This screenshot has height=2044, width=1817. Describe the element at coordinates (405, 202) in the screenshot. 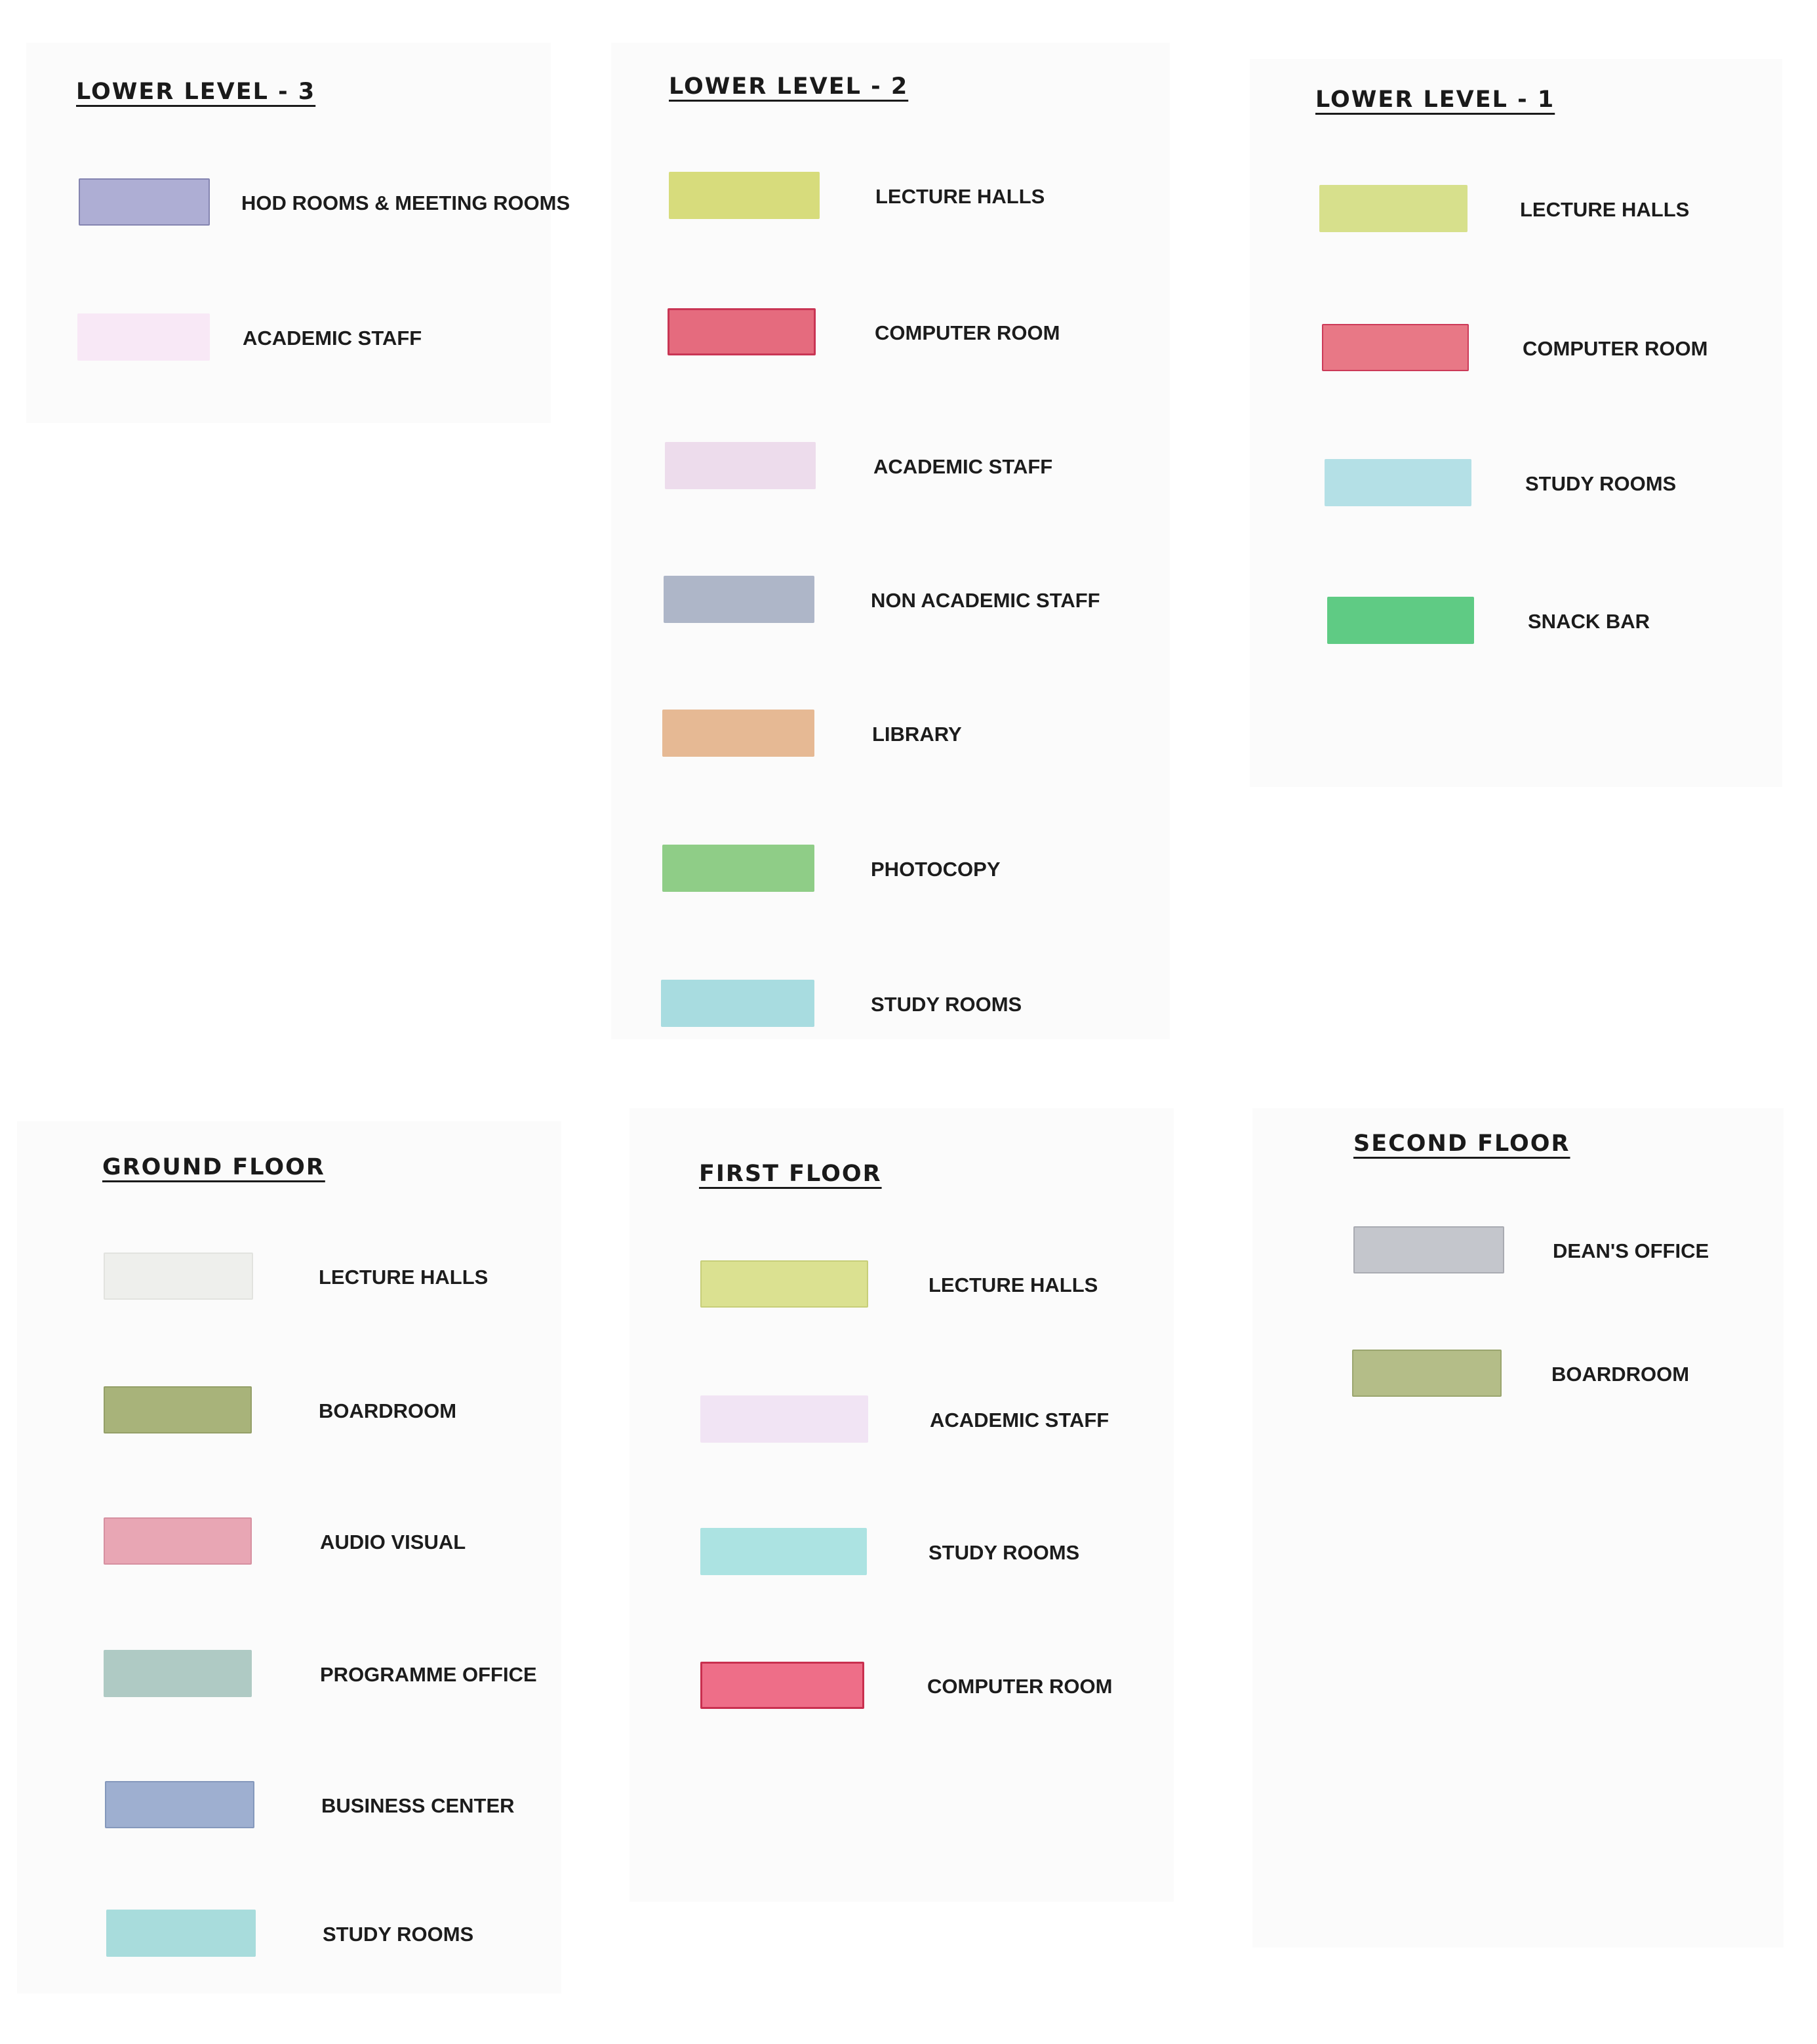

I see `legend-item-label: HOD ROOMS & MEETING ROOMS` at that location.